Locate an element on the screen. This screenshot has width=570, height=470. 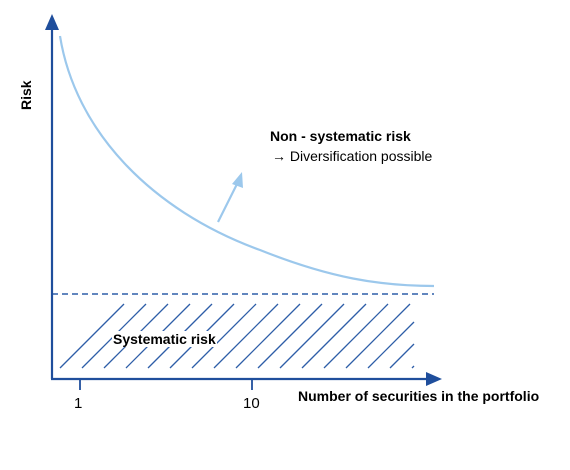
systematic-risk-label: Systematic risk is located at coordinates (164, 339).